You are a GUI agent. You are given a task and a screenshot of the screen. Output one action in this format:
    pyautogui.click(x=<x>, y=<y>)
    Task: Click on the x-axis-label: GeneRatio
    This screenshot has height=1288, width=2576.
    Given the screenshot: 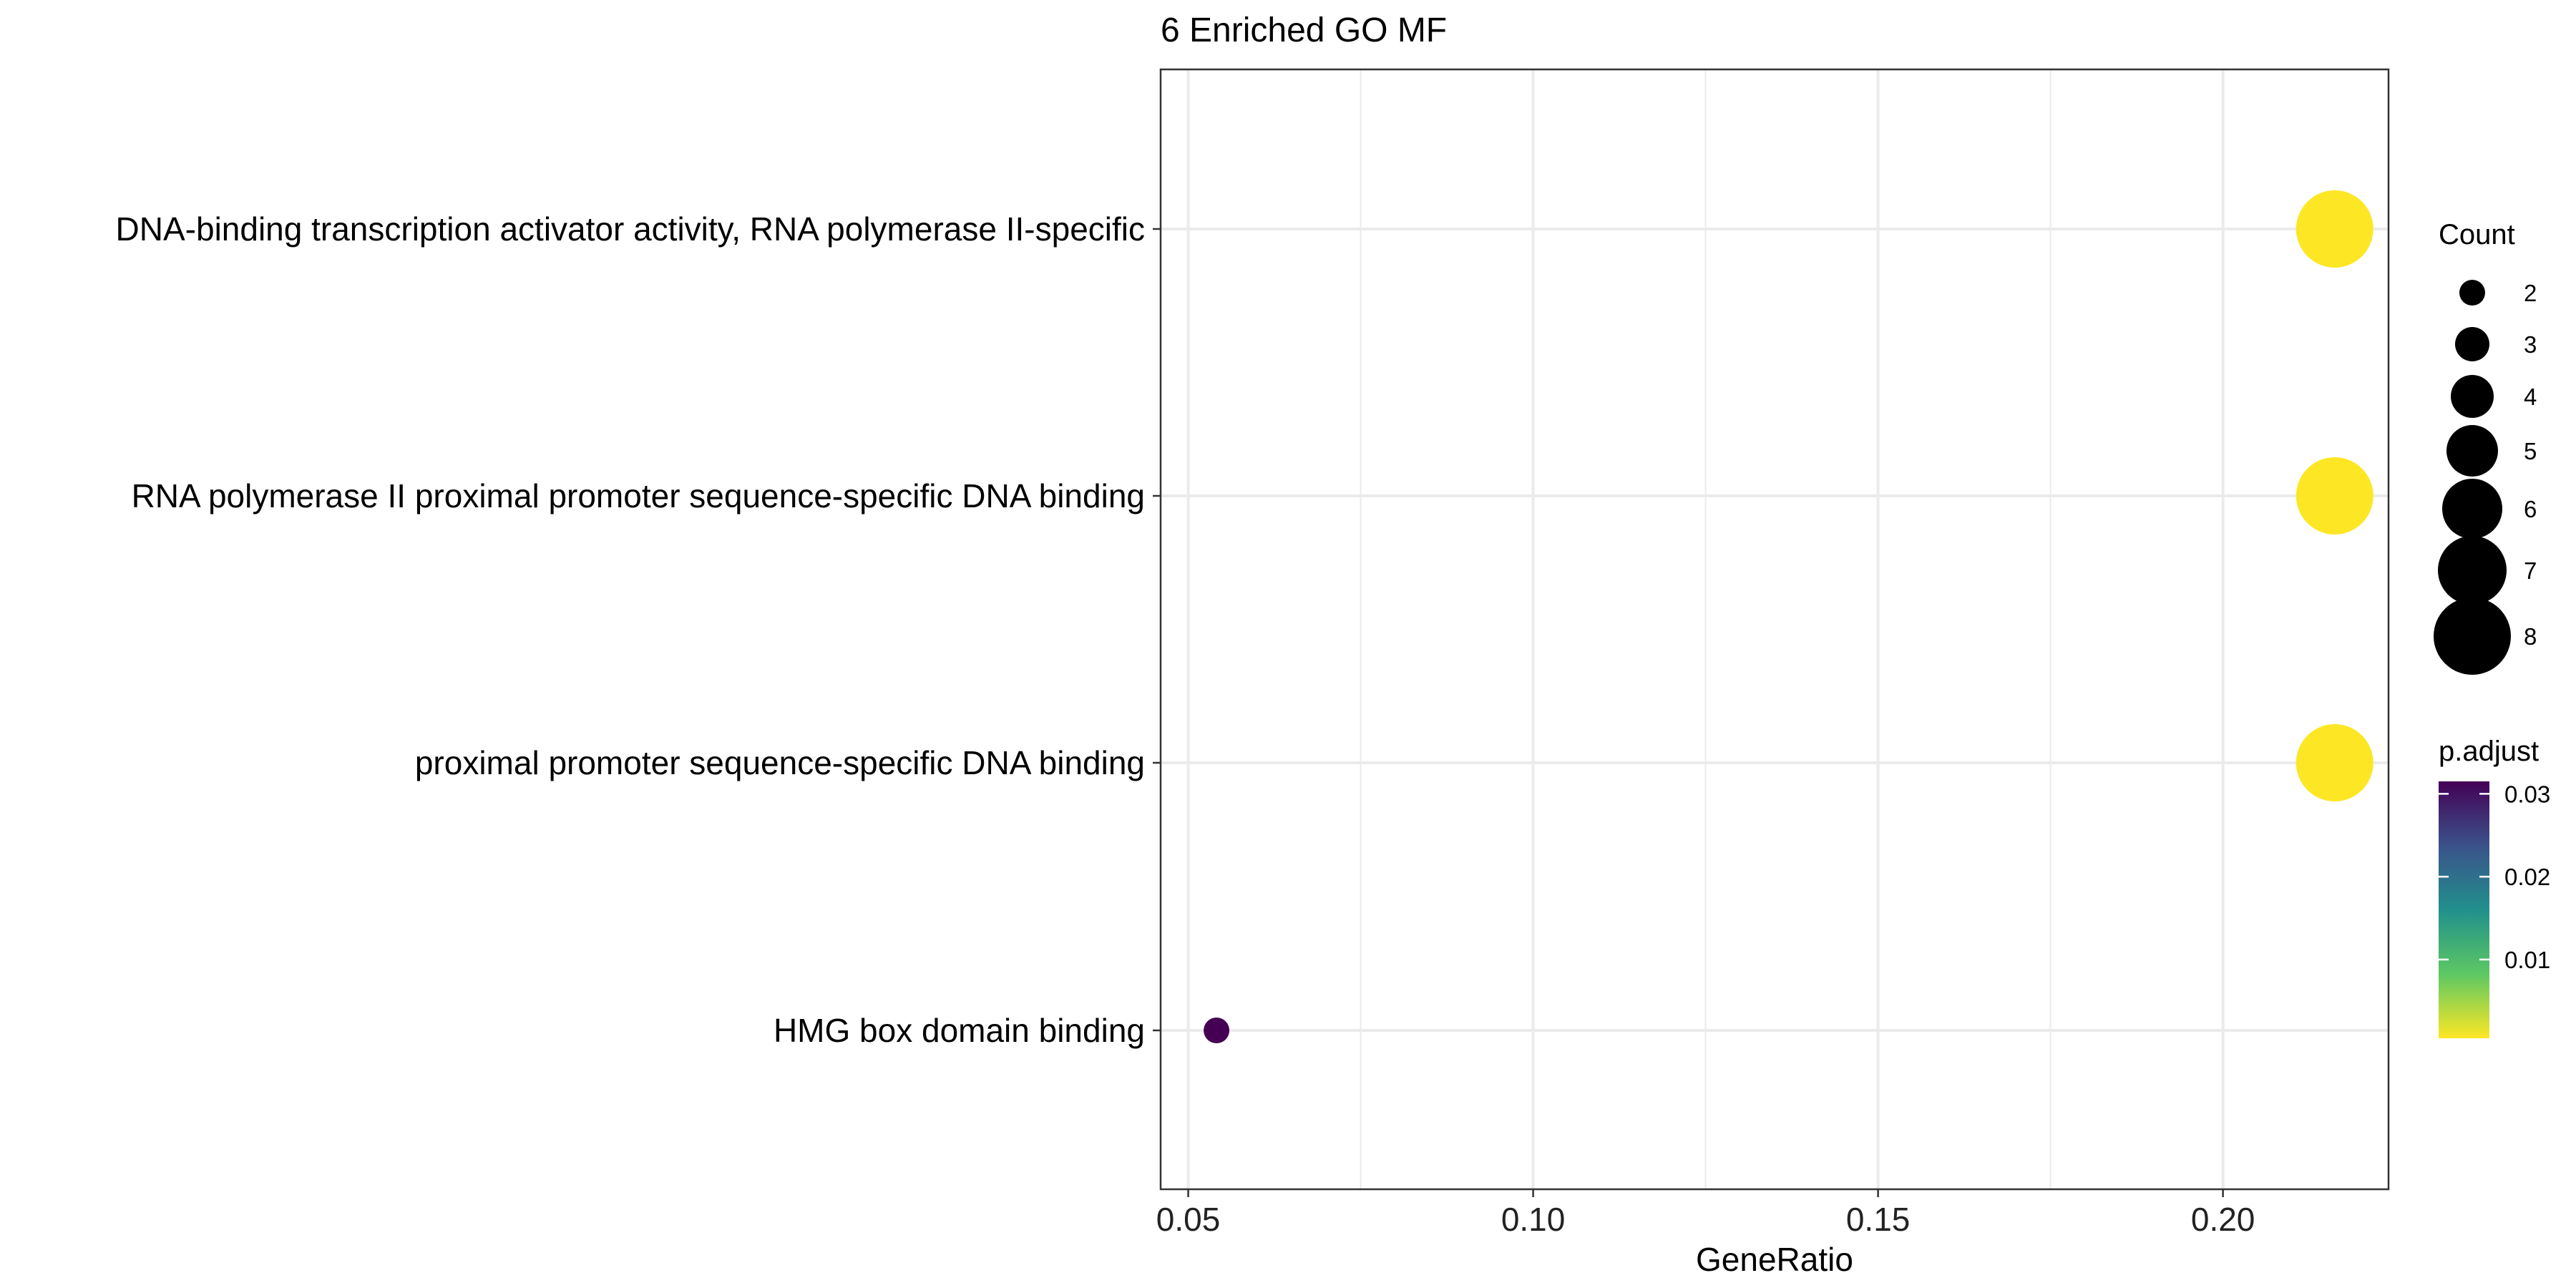 What is the action you would take?
    pyautogui.click(x=1775, y=1259)
    